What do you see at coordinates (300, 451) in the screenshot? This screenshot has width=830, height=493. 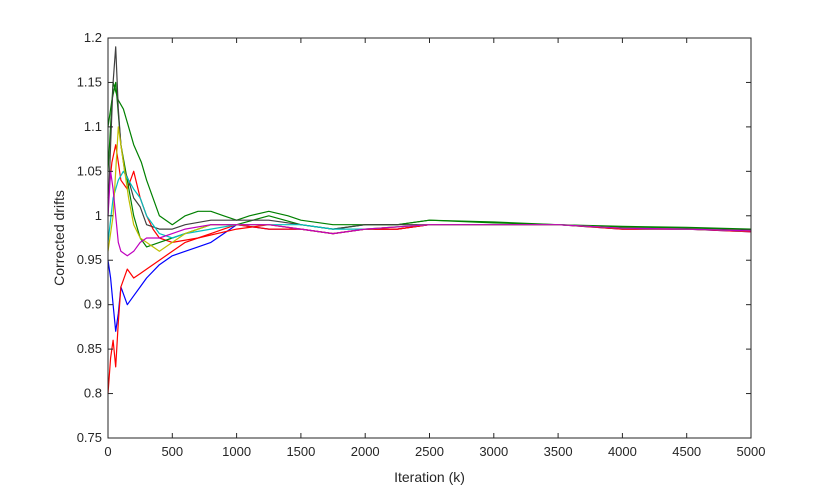 I see `x-tick-label: 1500` at bounding box center [300, 451].